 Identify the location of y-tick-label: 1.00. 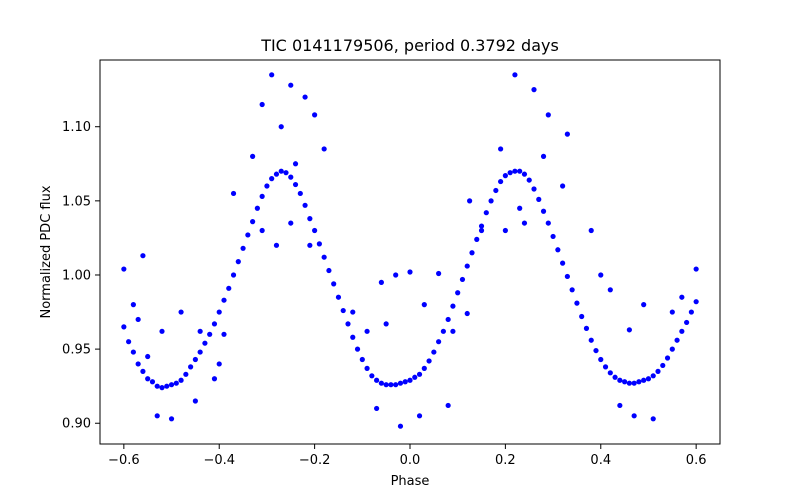
(76, 275).